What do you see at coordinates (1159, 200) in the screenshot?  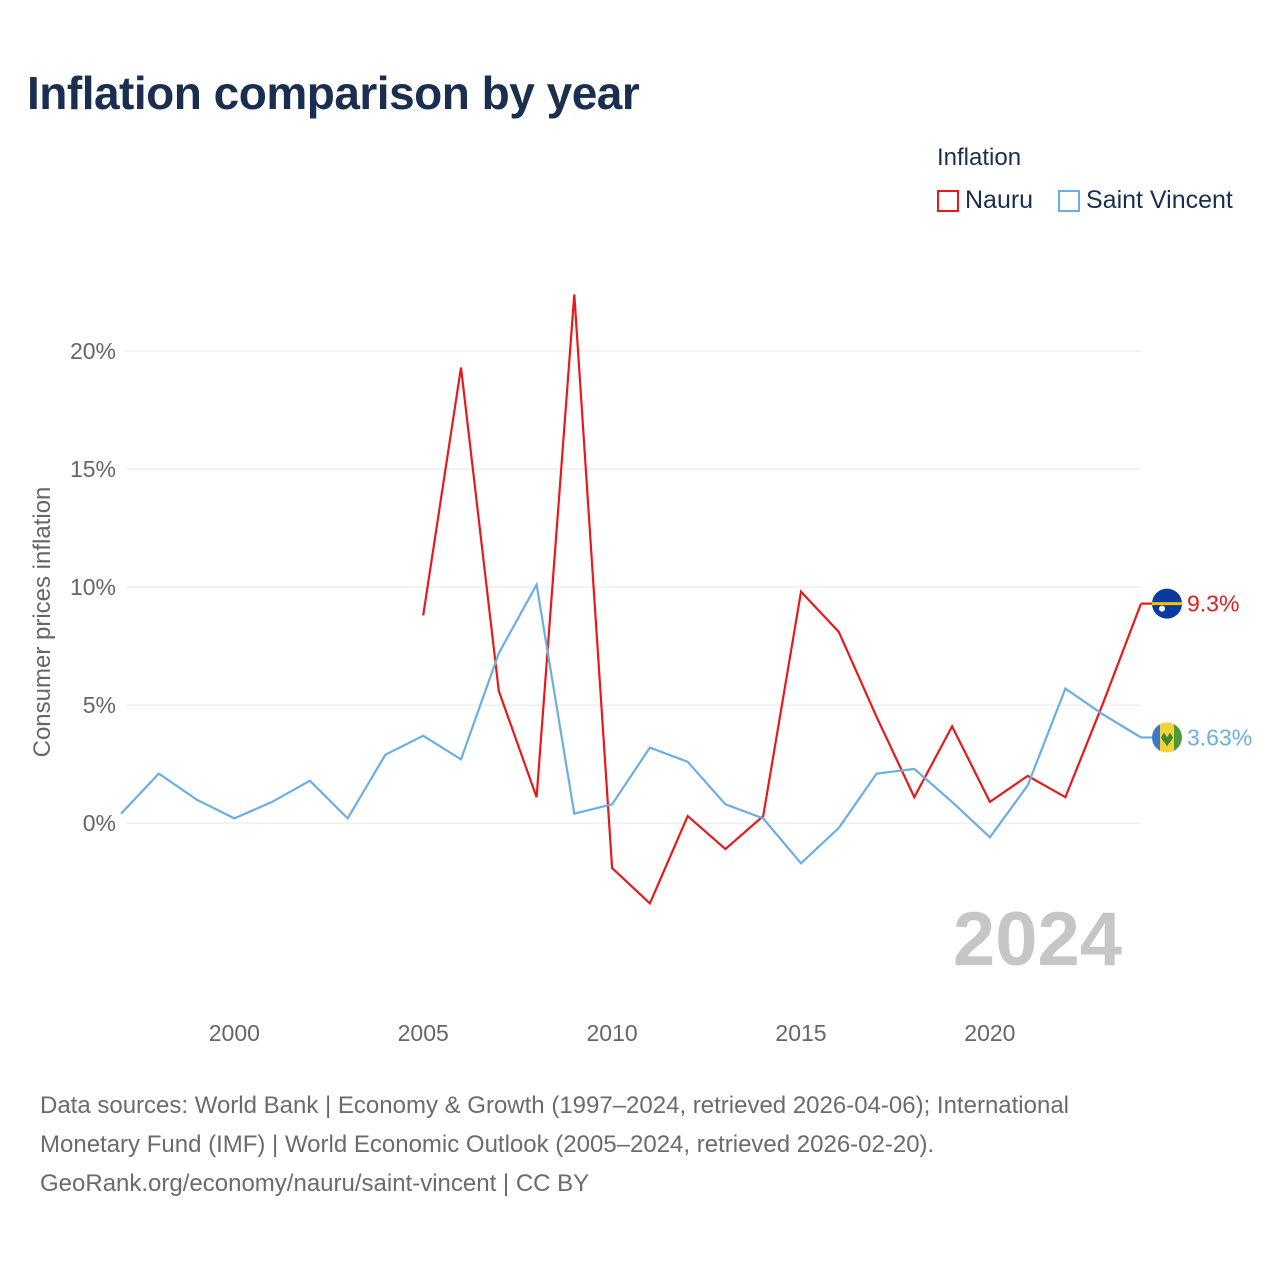 I see `legend-label-saint-vincent: Saint Vincent` at bounding box center [1159, 200].